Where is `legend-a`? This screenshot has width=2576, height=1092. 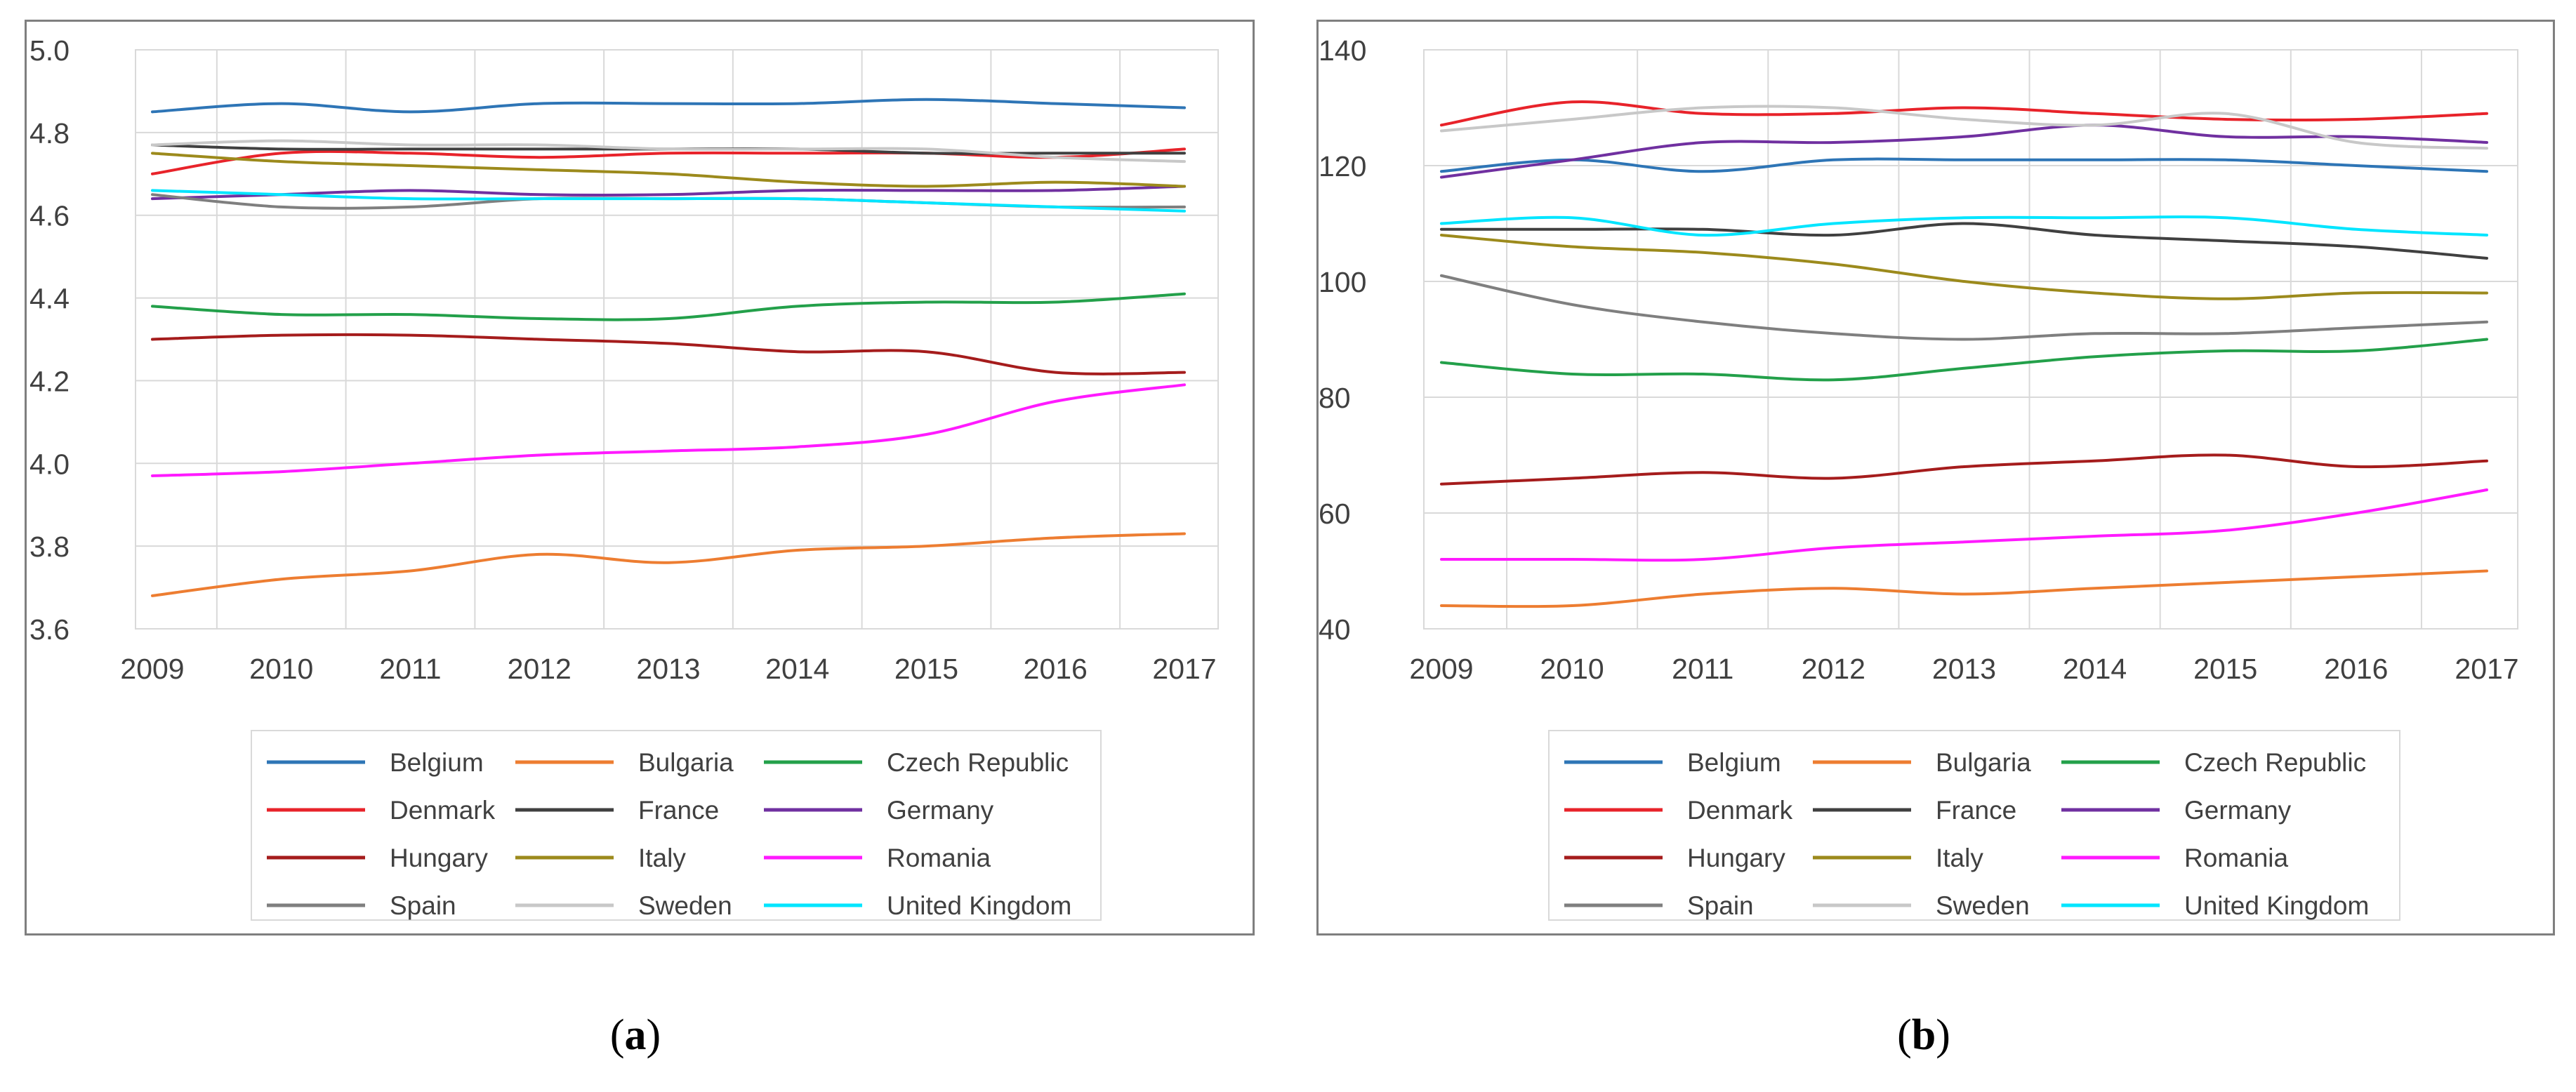
legend-a is located at coordinates (676, 826).